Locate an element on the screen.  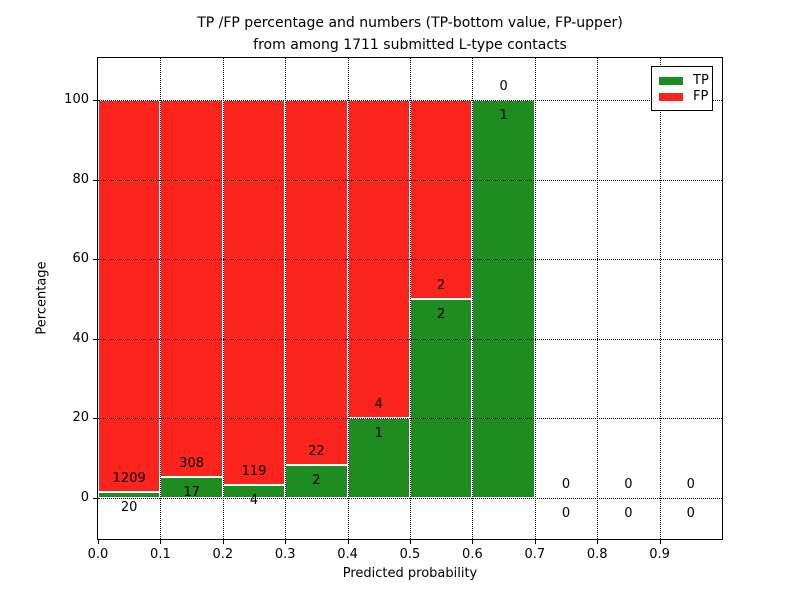
x-tick-label: 0.6 is located at coordinates (472, 554).